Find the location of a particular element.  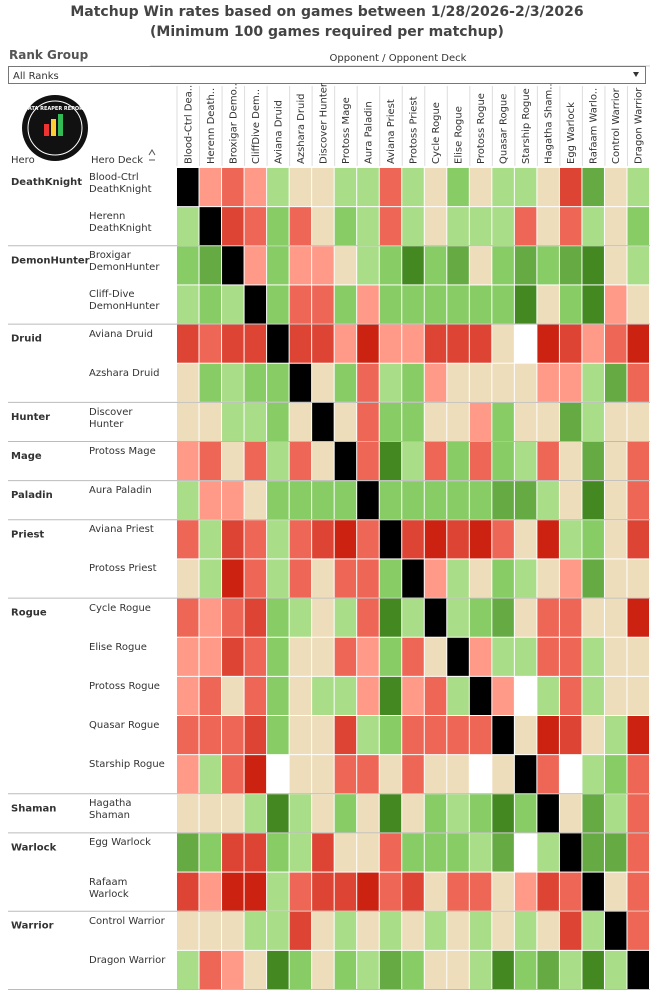

filter-dropdown: All Ranks is located at coordinates (327, 75).